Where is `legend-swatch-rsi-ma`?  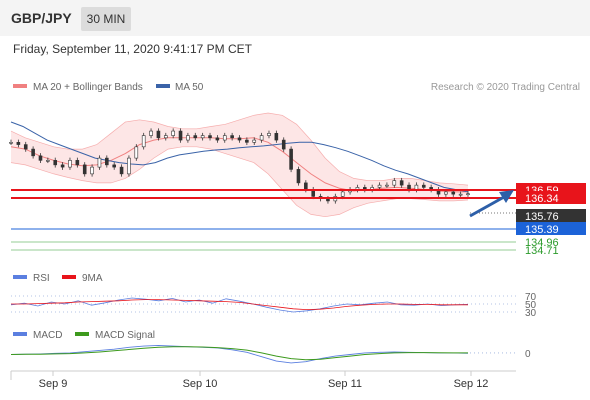
legend-swatch-rsi-ma is located at coordinates (69, 277).